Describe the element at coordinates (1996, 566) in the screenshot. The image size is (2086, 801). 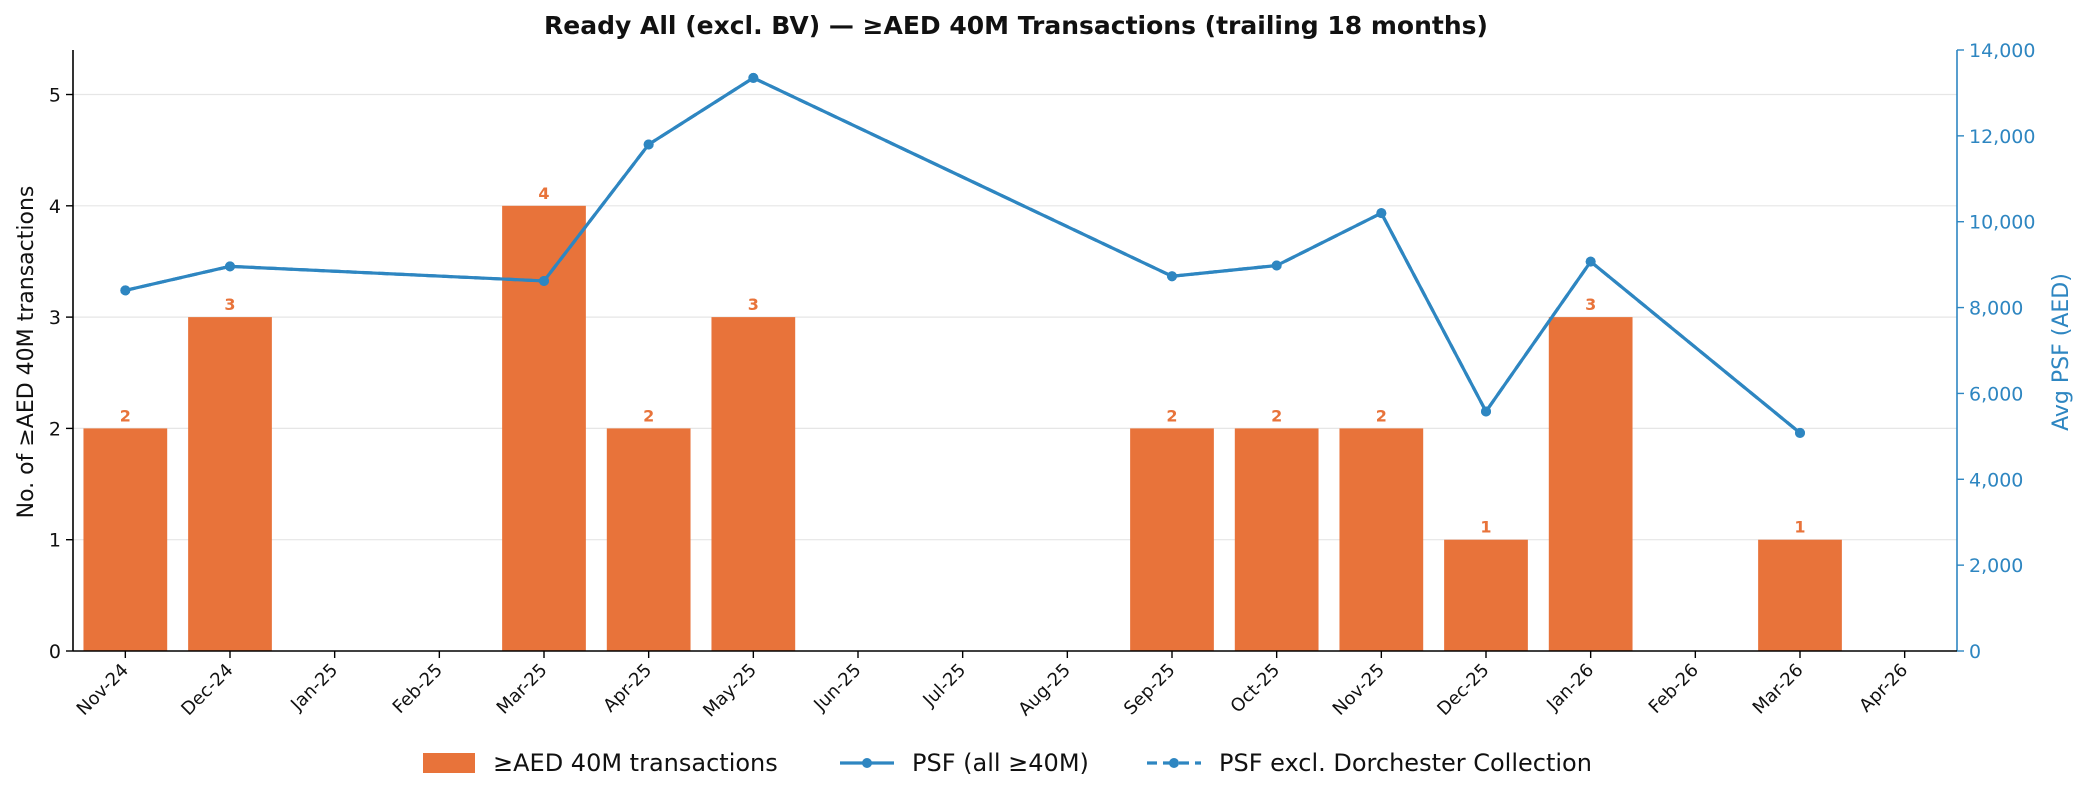
I see `y-right-tick-label: 2,000` at that location.